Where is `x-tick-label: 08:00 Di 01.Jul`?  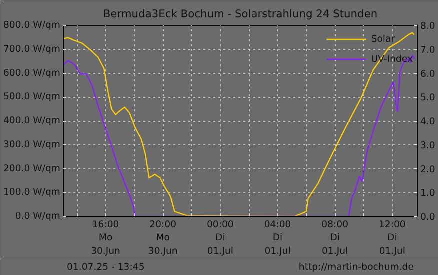
x-tick-label: 08:00 Di 01.Jul is located at coordinates (335, 238).